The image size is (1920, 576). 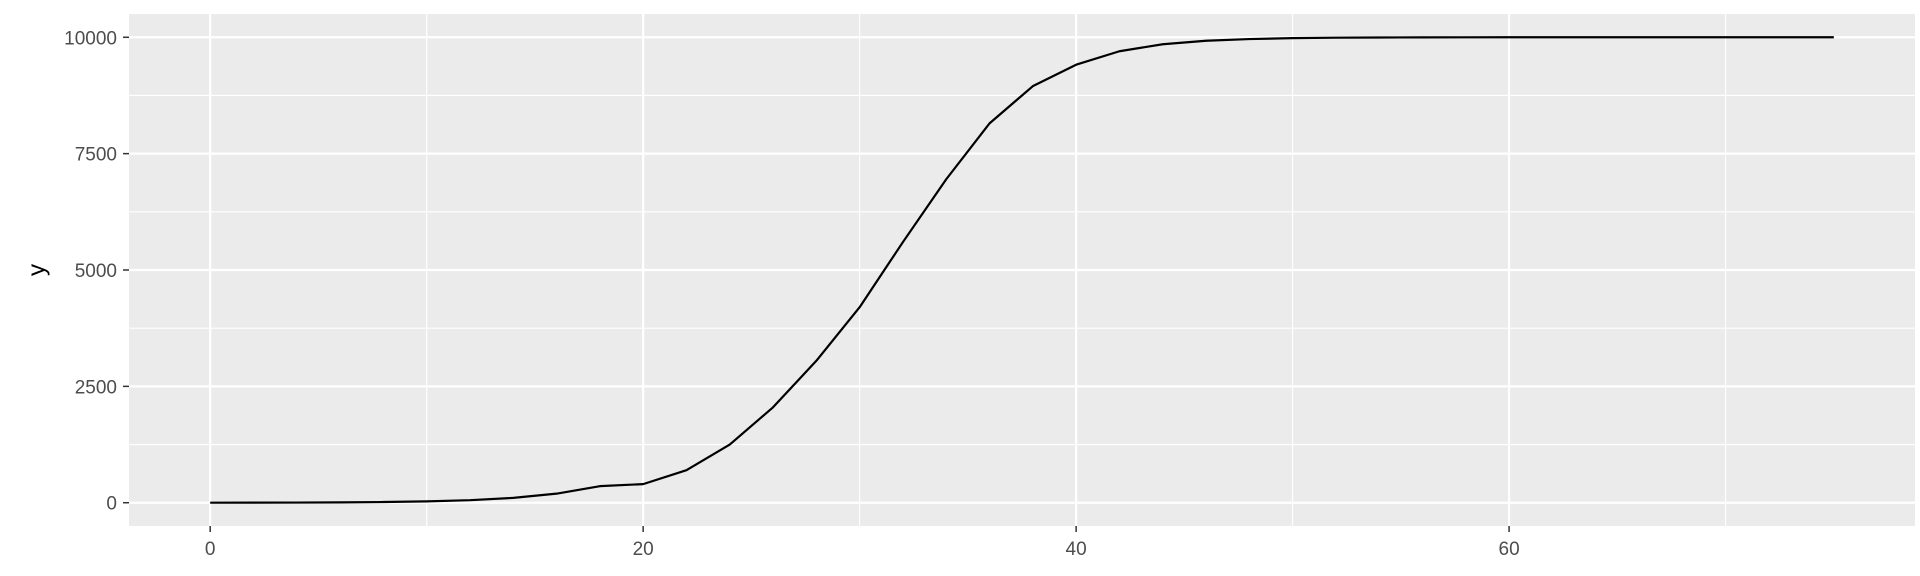 What do you see at coordinates (90, 38) in the screenshot?
I see `y-tick-label: 10000` at bounding box center [90, 38].